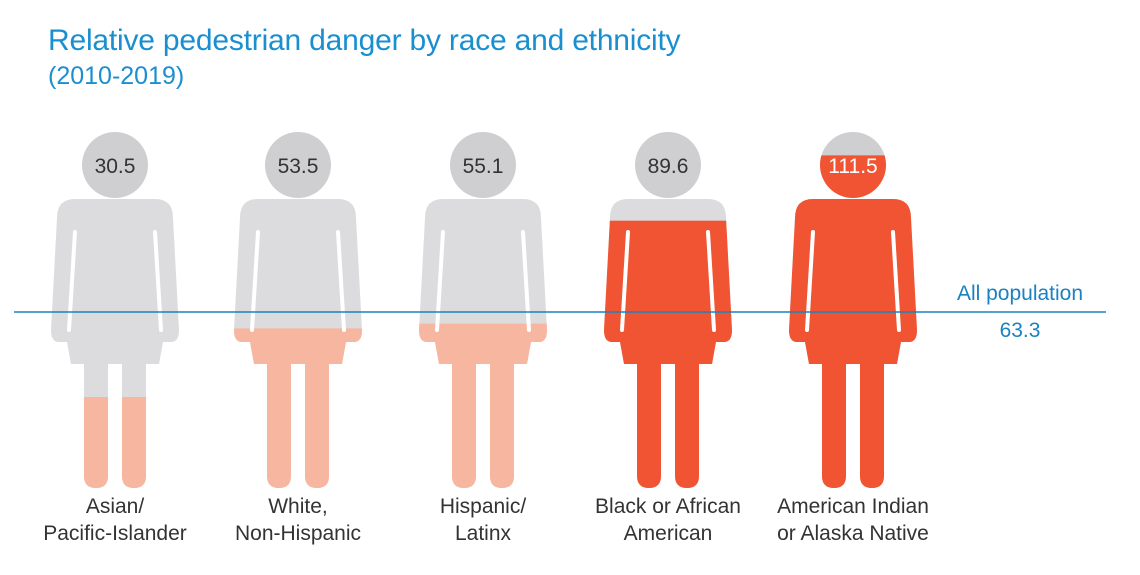 This screenshot has width=1140, height=575. I want to click on data-label: 53.5, so click(298, 166).